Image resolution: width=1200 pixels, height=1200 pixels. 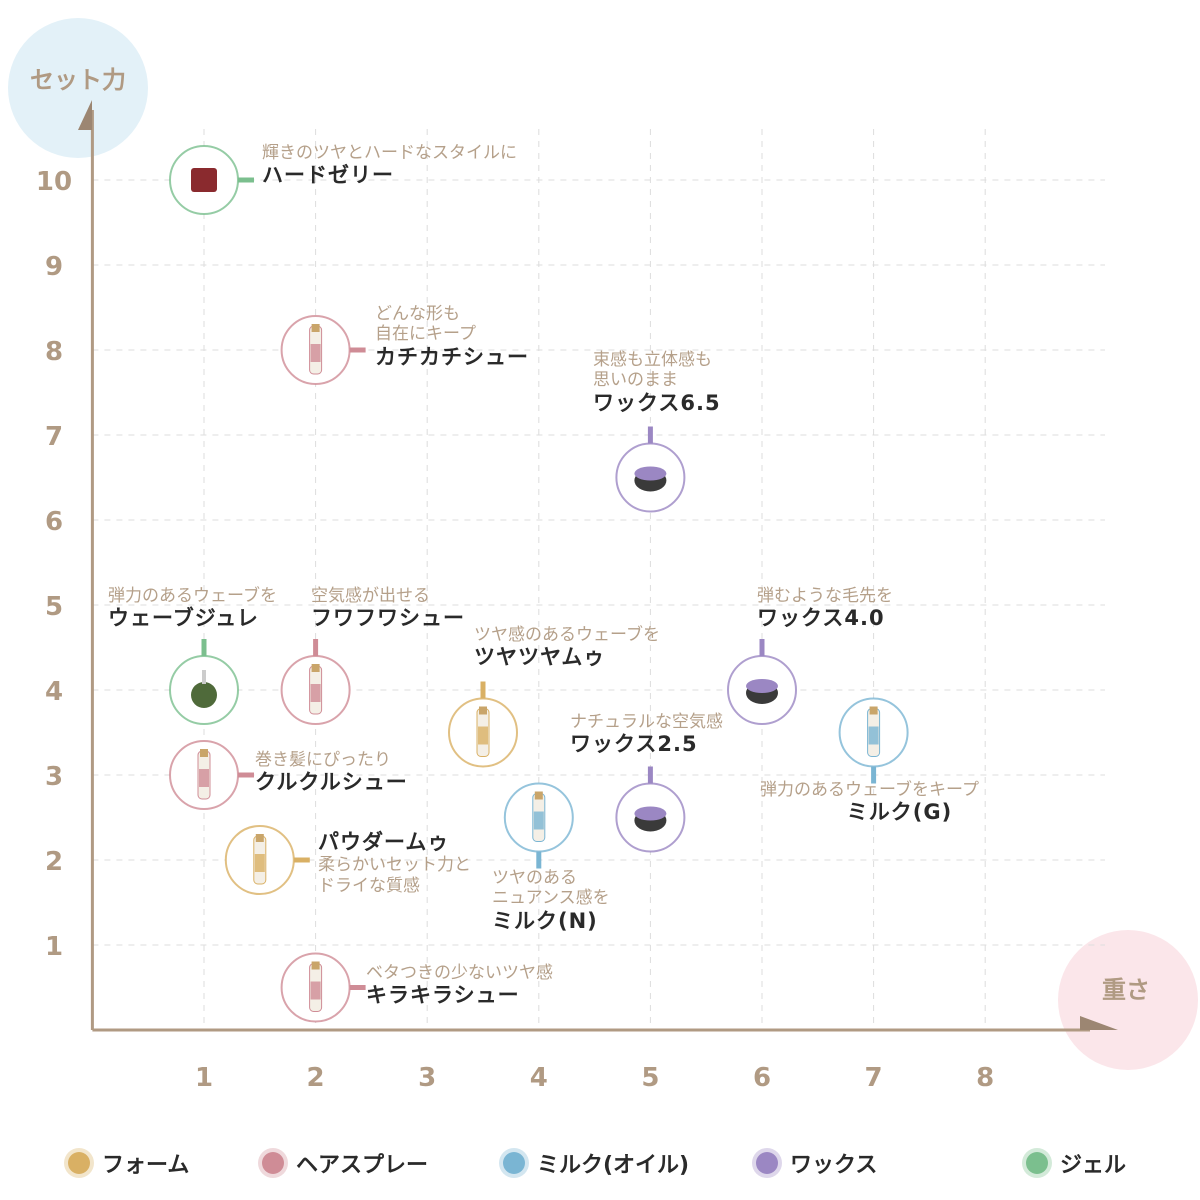 I want to click on legend-item-spray: ヘアスプレー, so click(x=345, y=1163).